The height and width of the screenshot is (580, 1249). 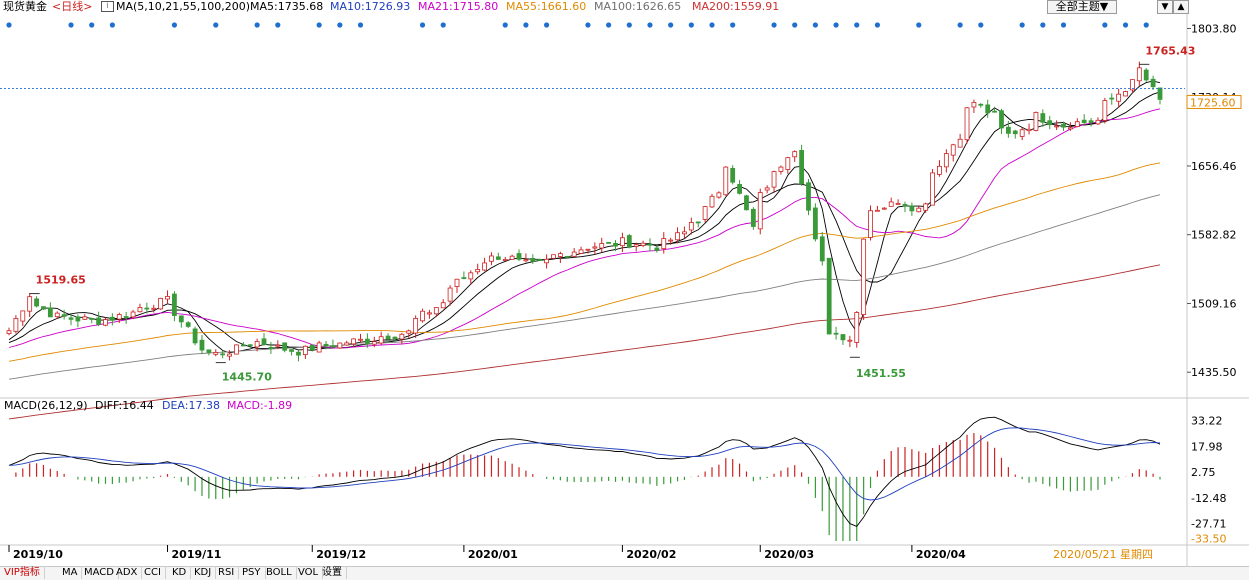 I want to click on indicator-tab: KD, so click(x=180, y=572).